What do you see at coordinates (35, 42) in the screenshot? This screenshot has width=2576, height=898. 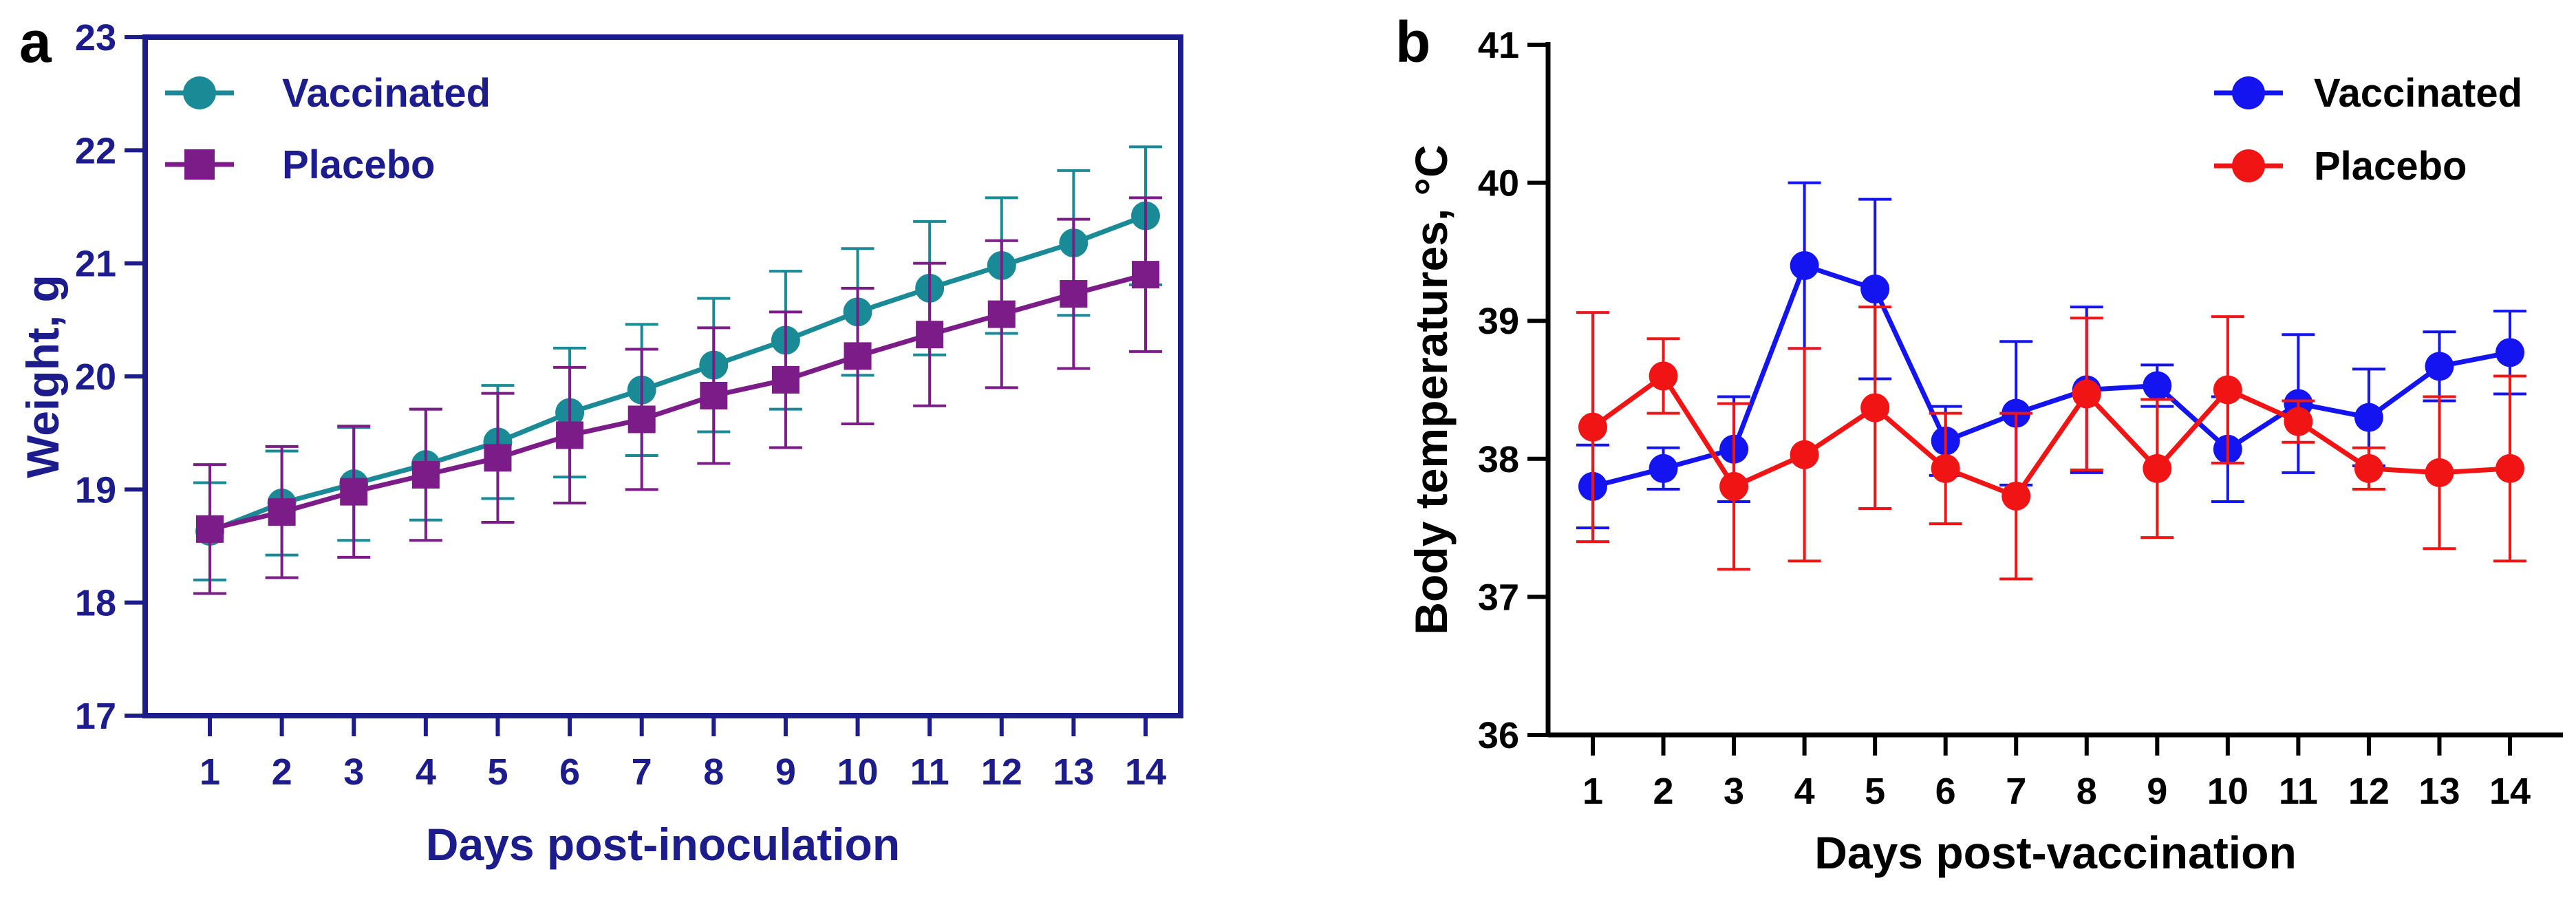 I see `panel-label: a` at bounding box center [35, 42].